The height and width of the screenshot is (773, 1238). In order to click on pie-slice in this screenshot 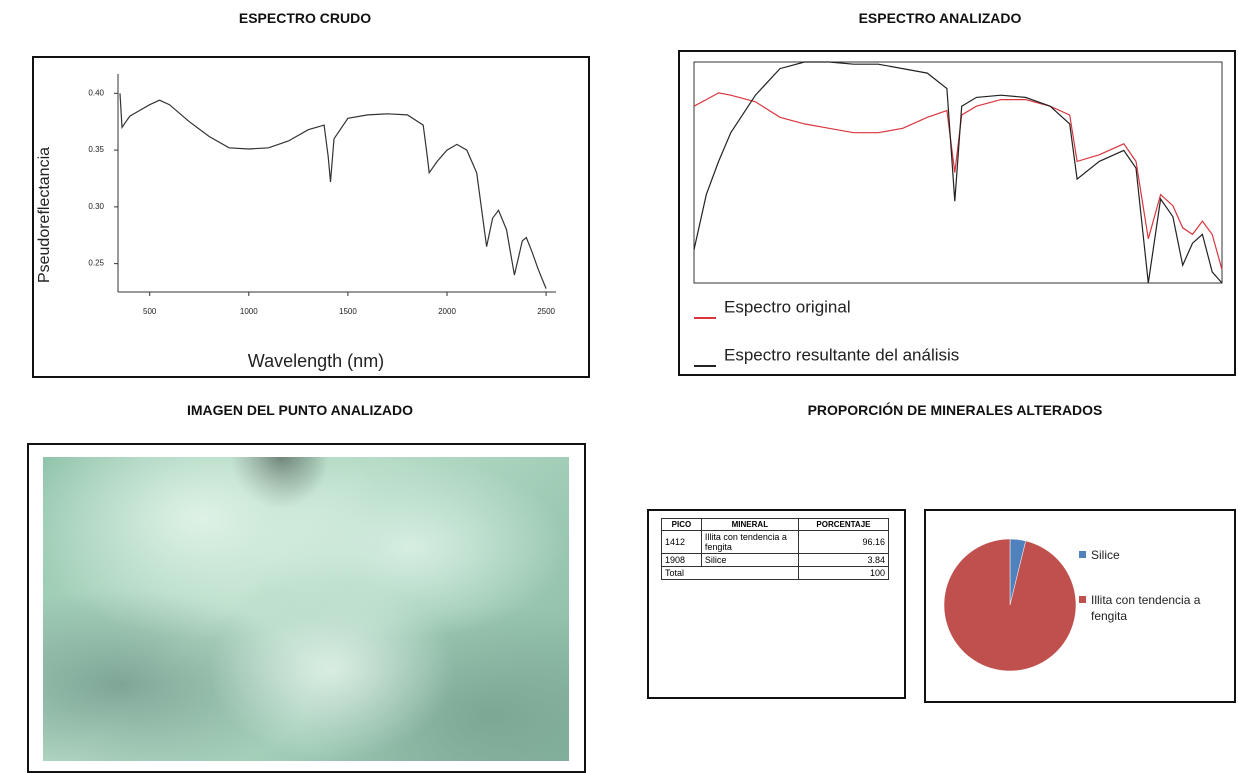, I will do `click(1010, 605)`.